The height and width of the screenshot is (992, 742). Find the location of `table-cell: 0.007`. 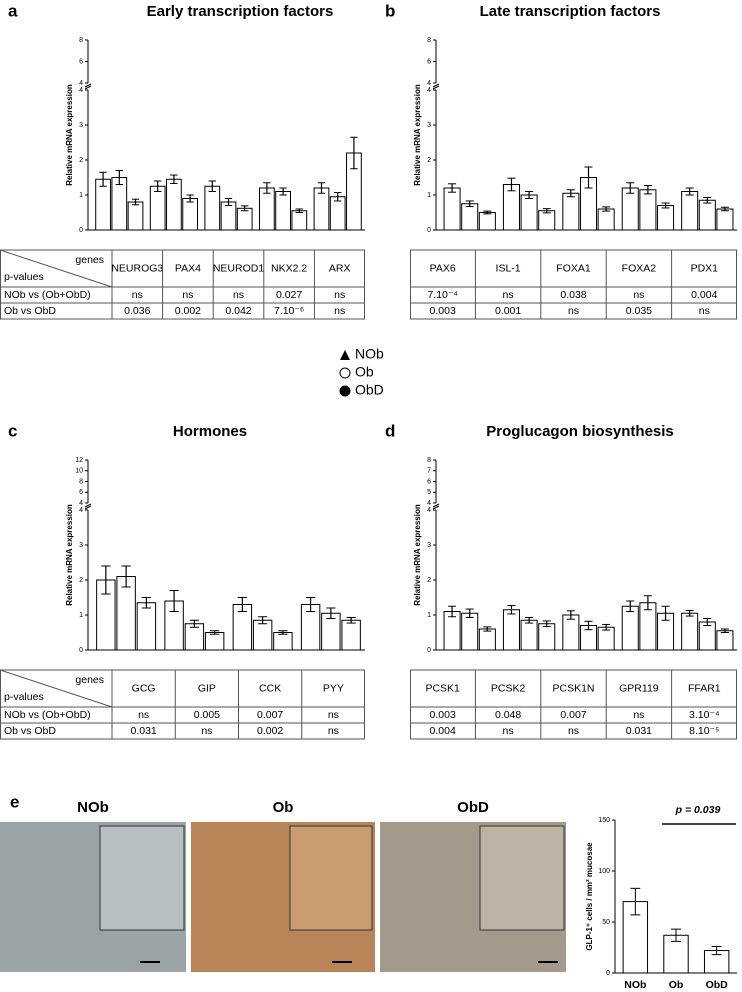

table-cell: 0.007 is located at coordinates (573, 715).